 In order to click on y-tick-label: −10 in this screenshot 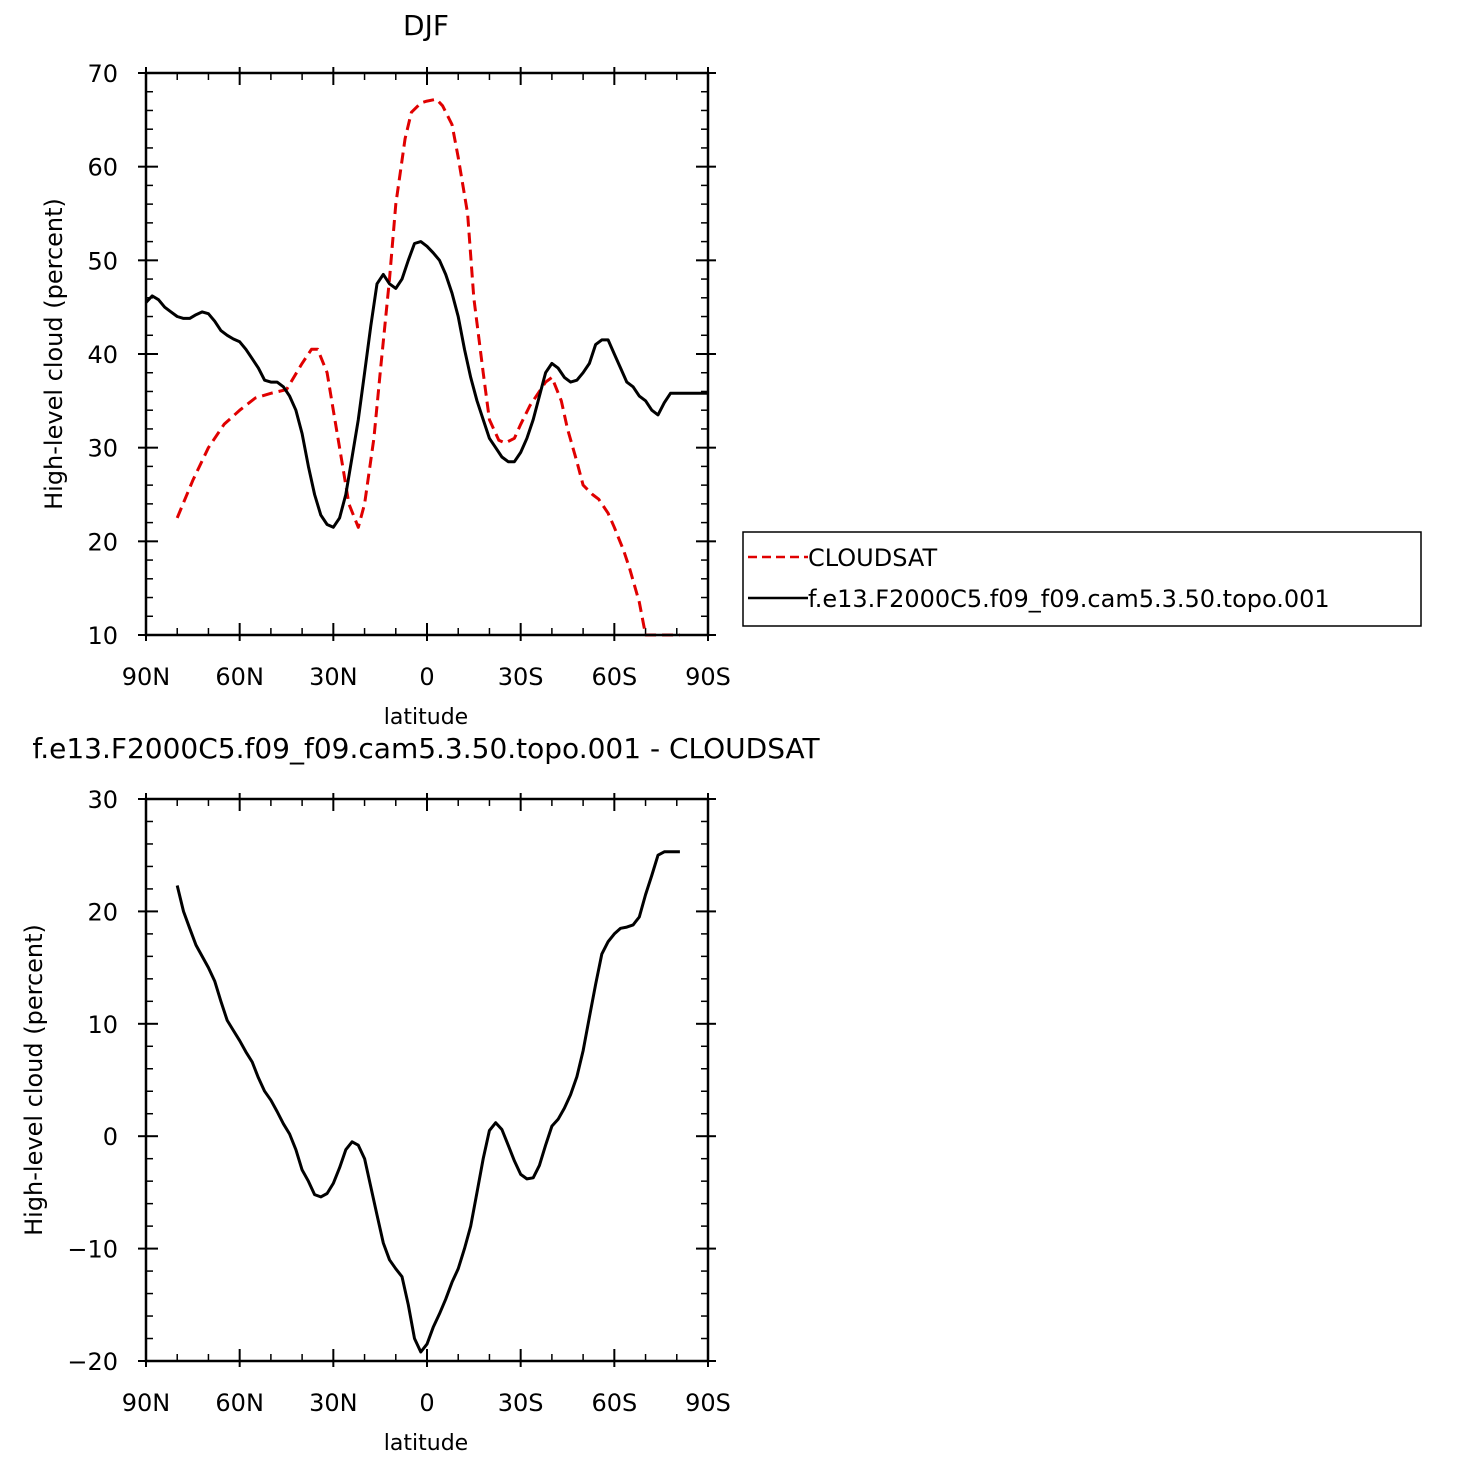, I will do `click(92, 1250)`.